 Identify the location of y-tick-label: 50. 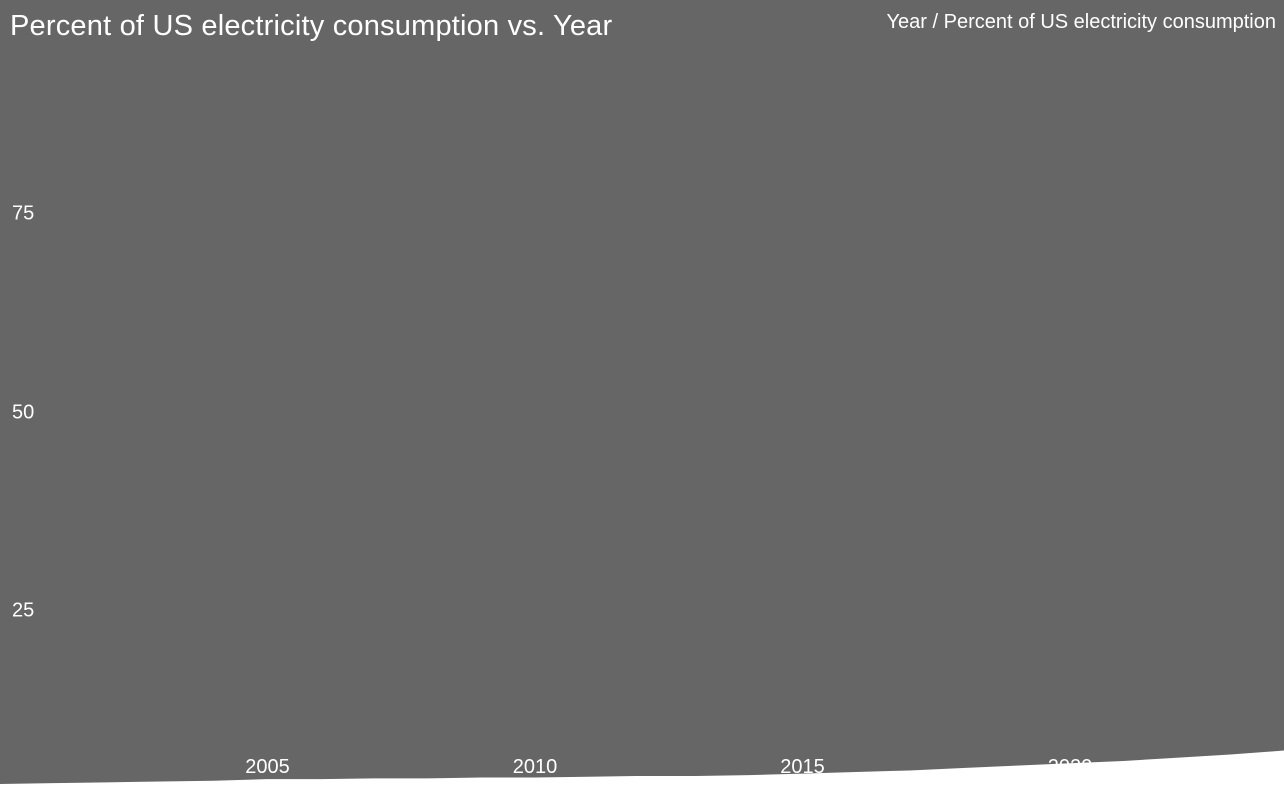
(23, 412).